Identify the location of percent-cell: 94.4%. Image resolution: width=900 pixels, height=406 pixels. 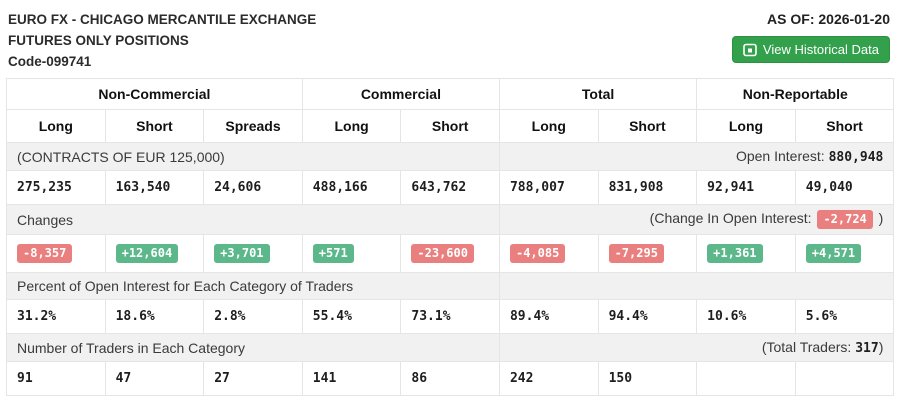
(647, 316).